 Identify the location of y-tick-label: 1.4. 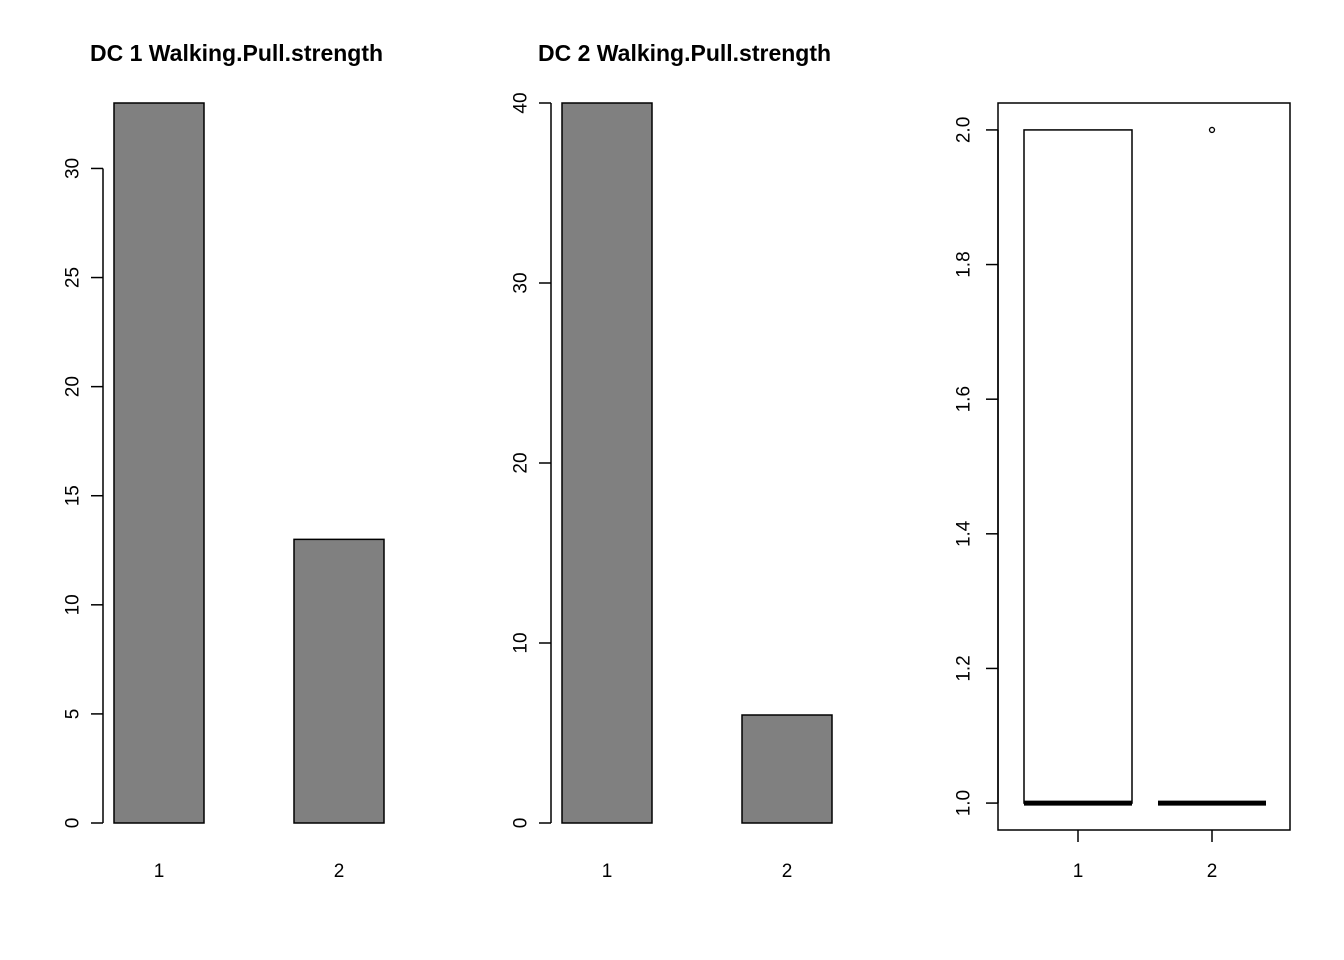
(964, 533).